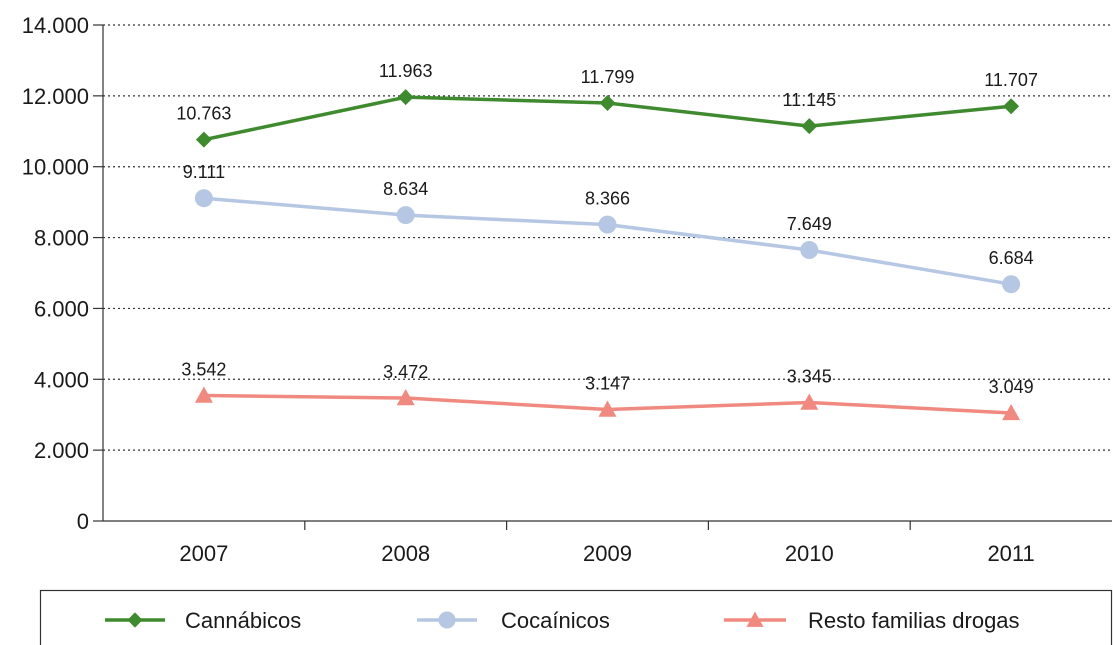  I want to click on data-point-Cannábicos-2010, so click(809, 126).